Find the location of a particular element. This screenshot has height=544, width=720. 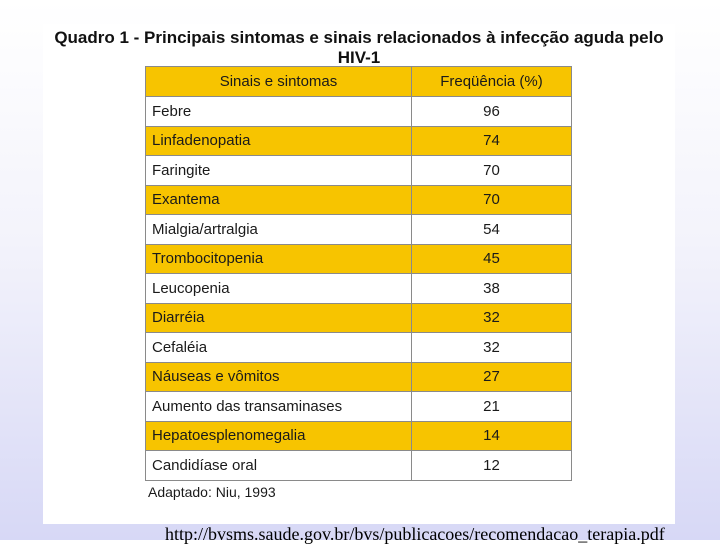

frequency-value: 38 is located at coordinates (491, 288).